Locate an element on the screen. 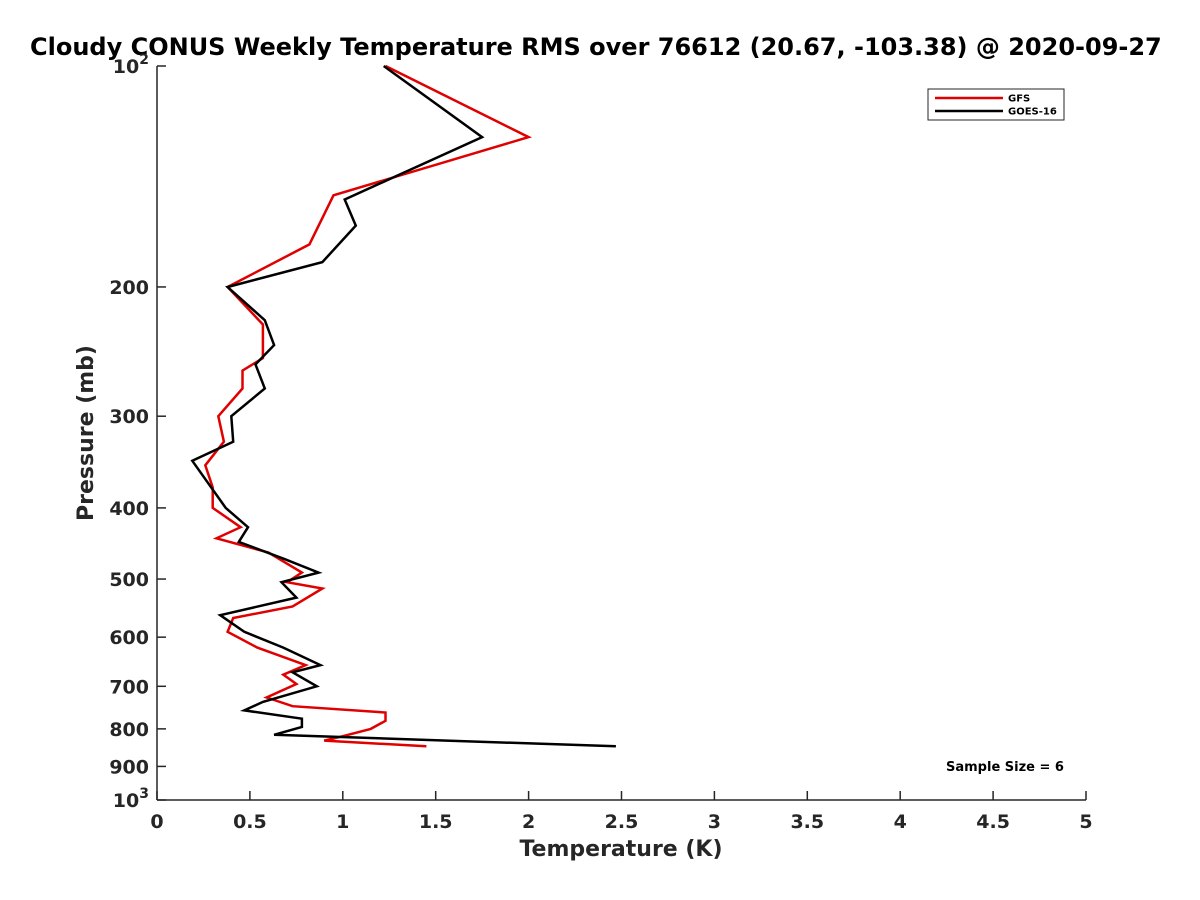 Image resolution: width=1200 pixels, height=900 pixels. x-tick-label: 3 is located at coordinates (714, 822).